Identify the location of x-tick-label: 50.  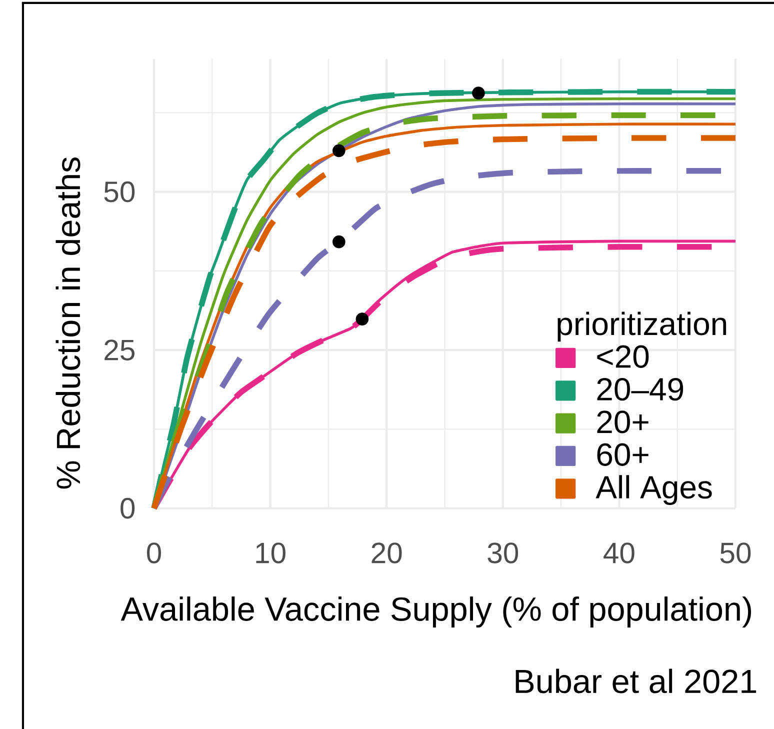
(735, 553).